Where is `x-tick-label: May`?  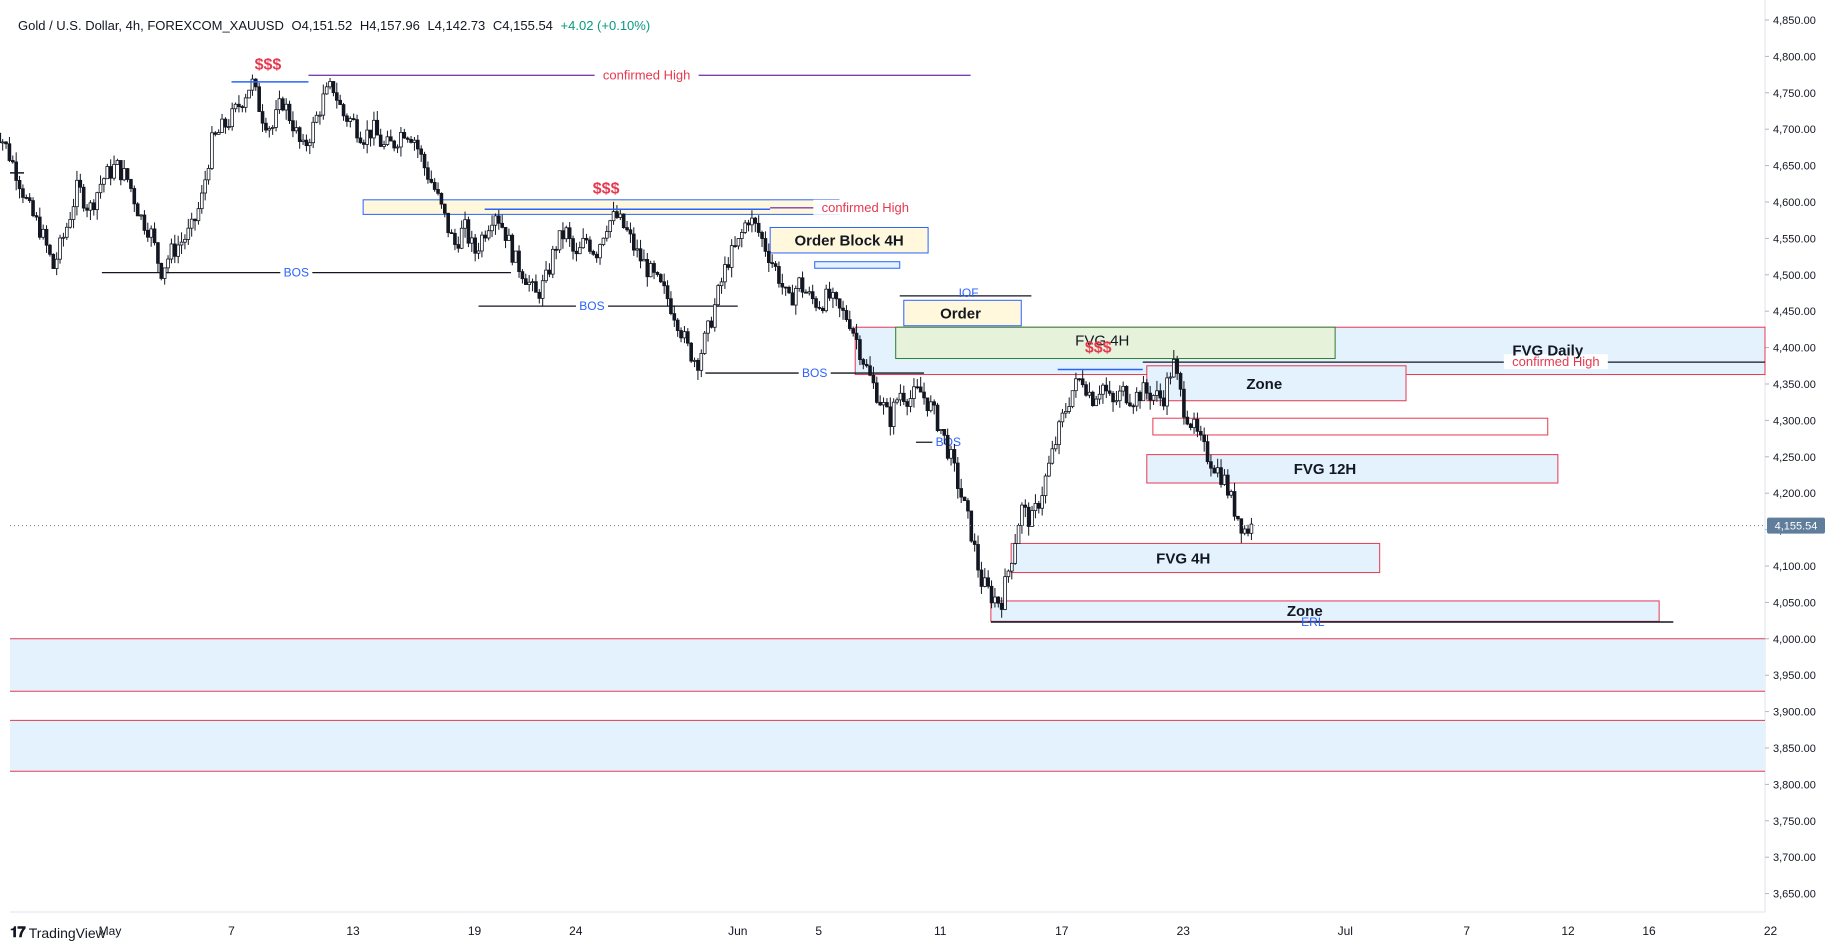 x-tick-label: May is located at coordinates (110, 931).